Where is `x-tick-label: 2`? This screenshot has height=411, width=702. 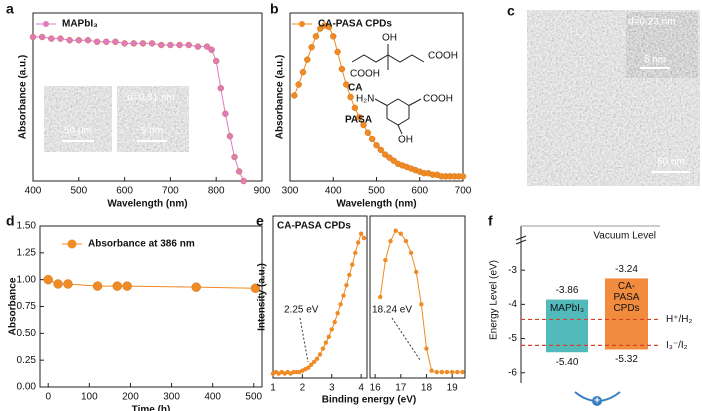
x-tick-label: 2 is located at coordinates (303, 388).